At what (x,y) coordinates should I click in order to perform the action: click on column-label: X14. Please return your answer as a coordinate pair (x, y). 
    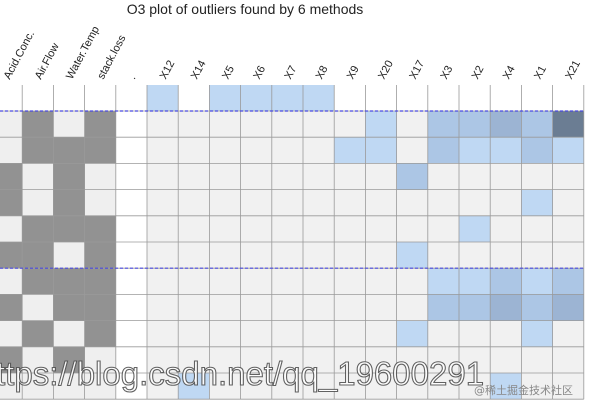
    Looking at the image, I should click on (199, 69).